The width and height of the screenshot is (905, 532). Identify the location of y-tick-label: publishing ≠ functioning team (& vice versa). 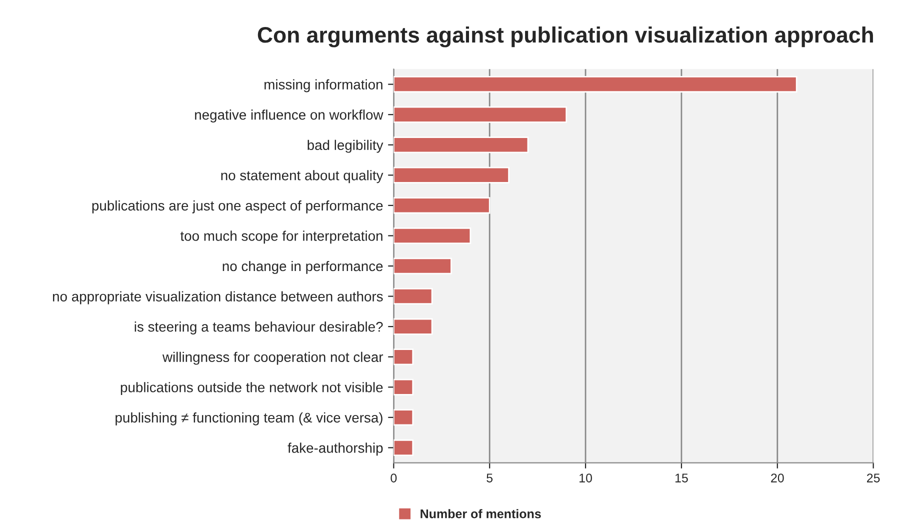
(249, 419).